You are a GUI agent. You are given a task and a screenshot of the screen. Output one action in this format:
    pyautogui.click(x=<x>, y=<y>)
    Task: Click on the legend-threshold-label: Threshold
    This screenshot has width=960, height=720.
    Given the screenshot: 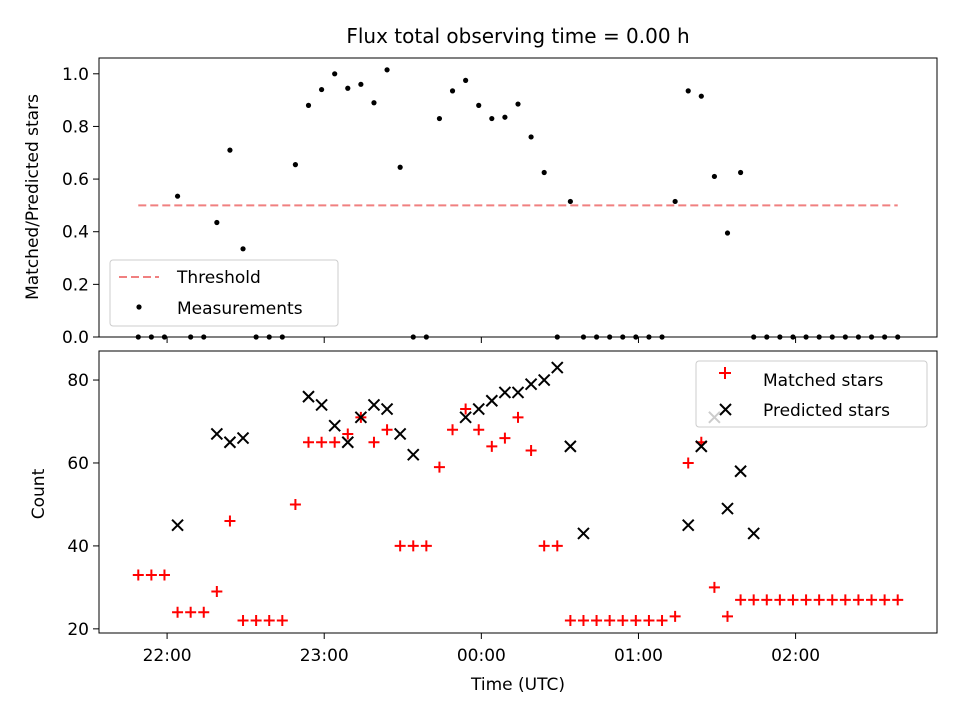 What is the action you would take?
    pyautogui.click(x=218, y=278)
    